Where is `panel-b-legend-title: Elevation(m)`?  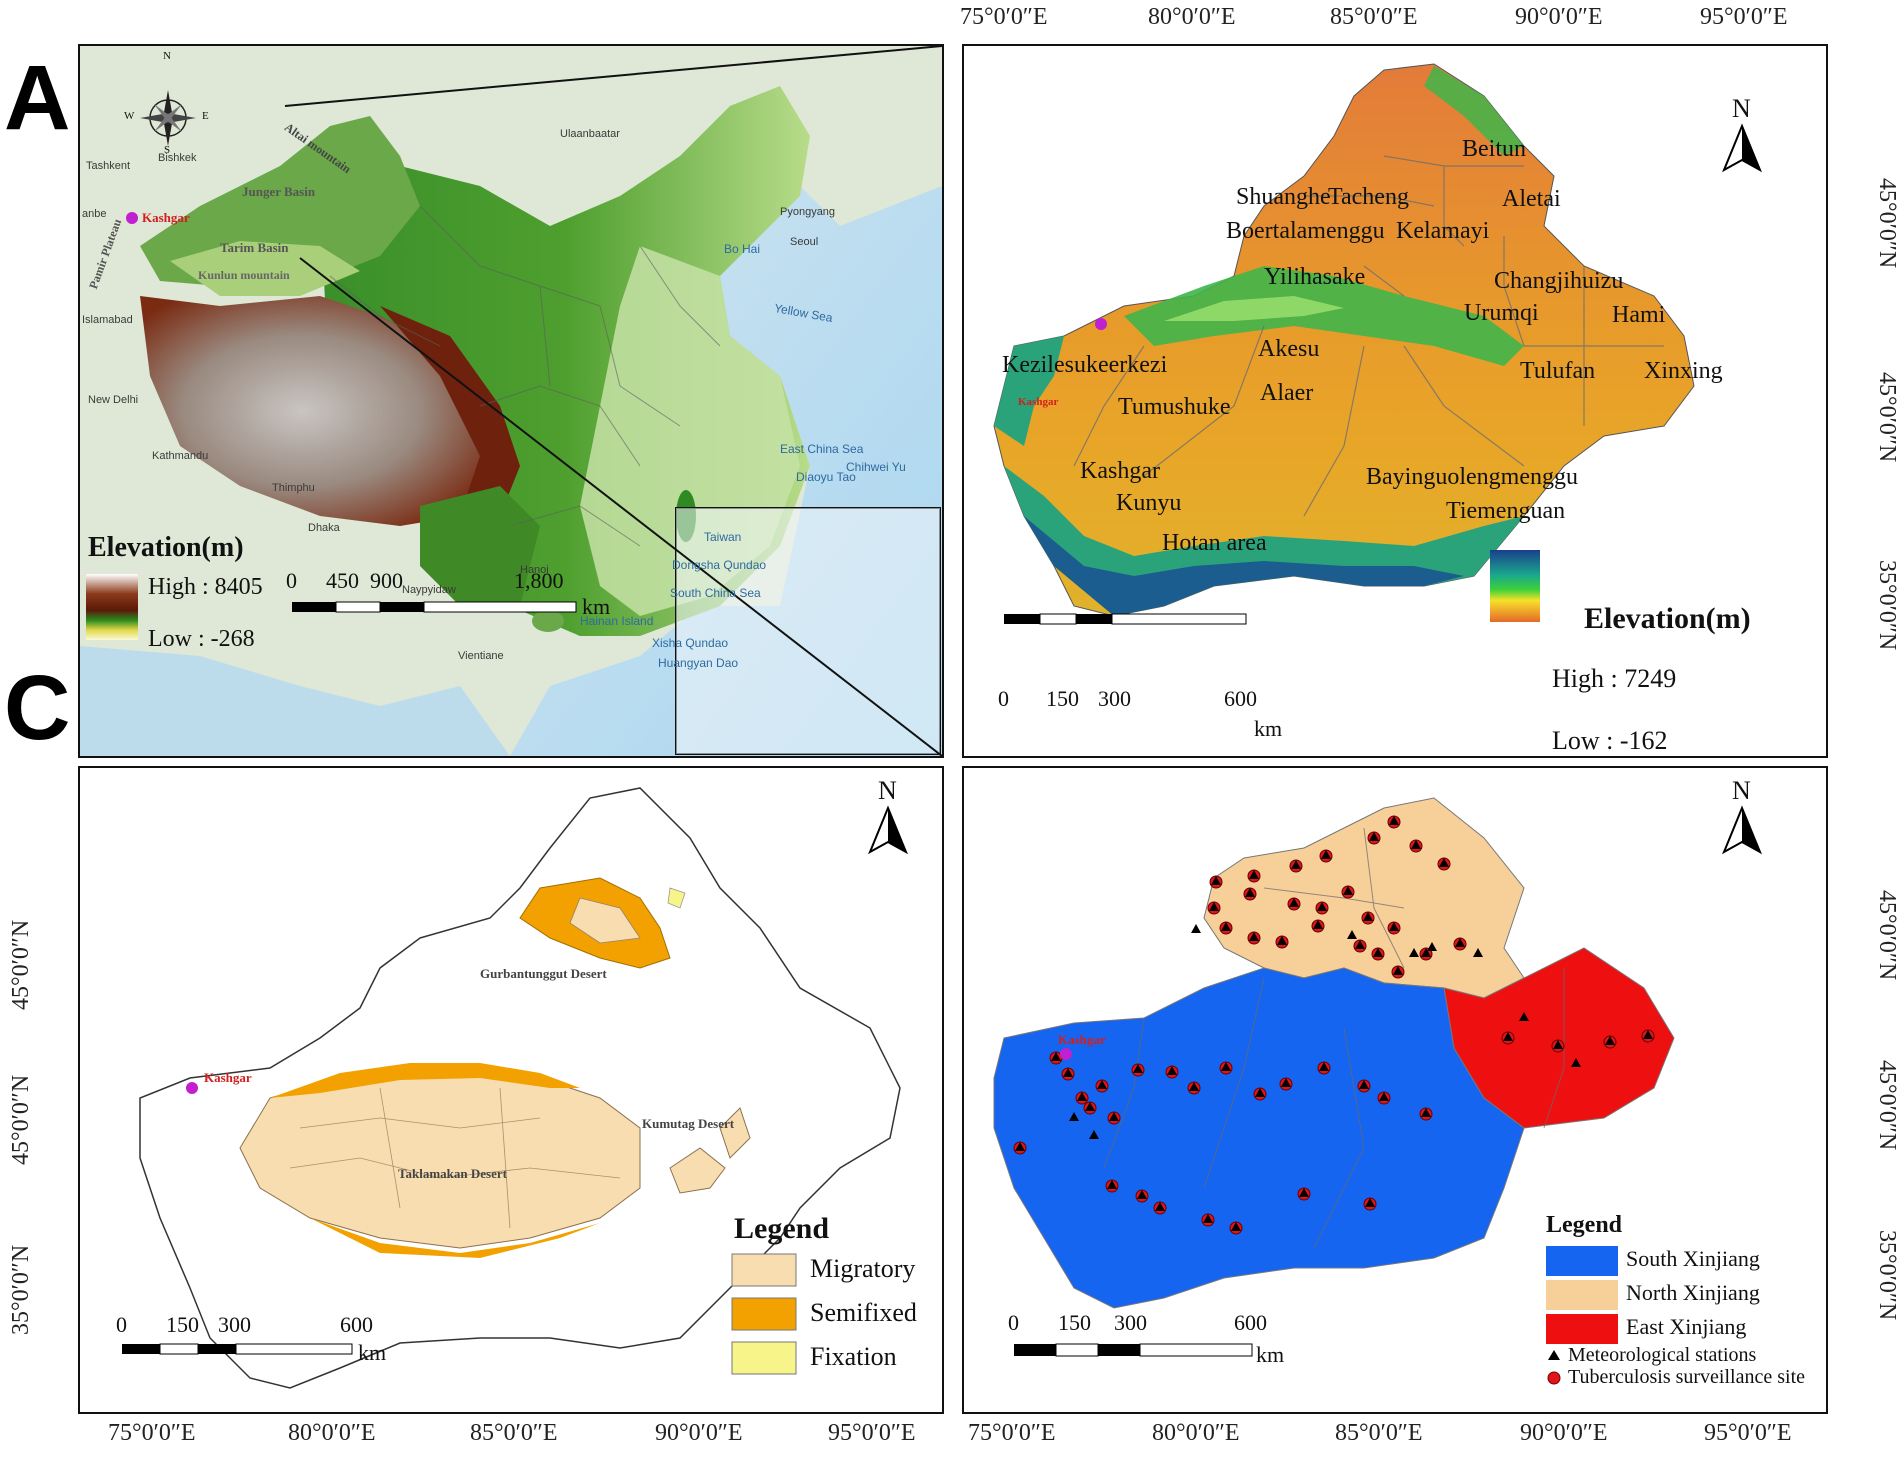
panel-b-legend-title: Elevation(m) is located at coordinates (1667, 618).